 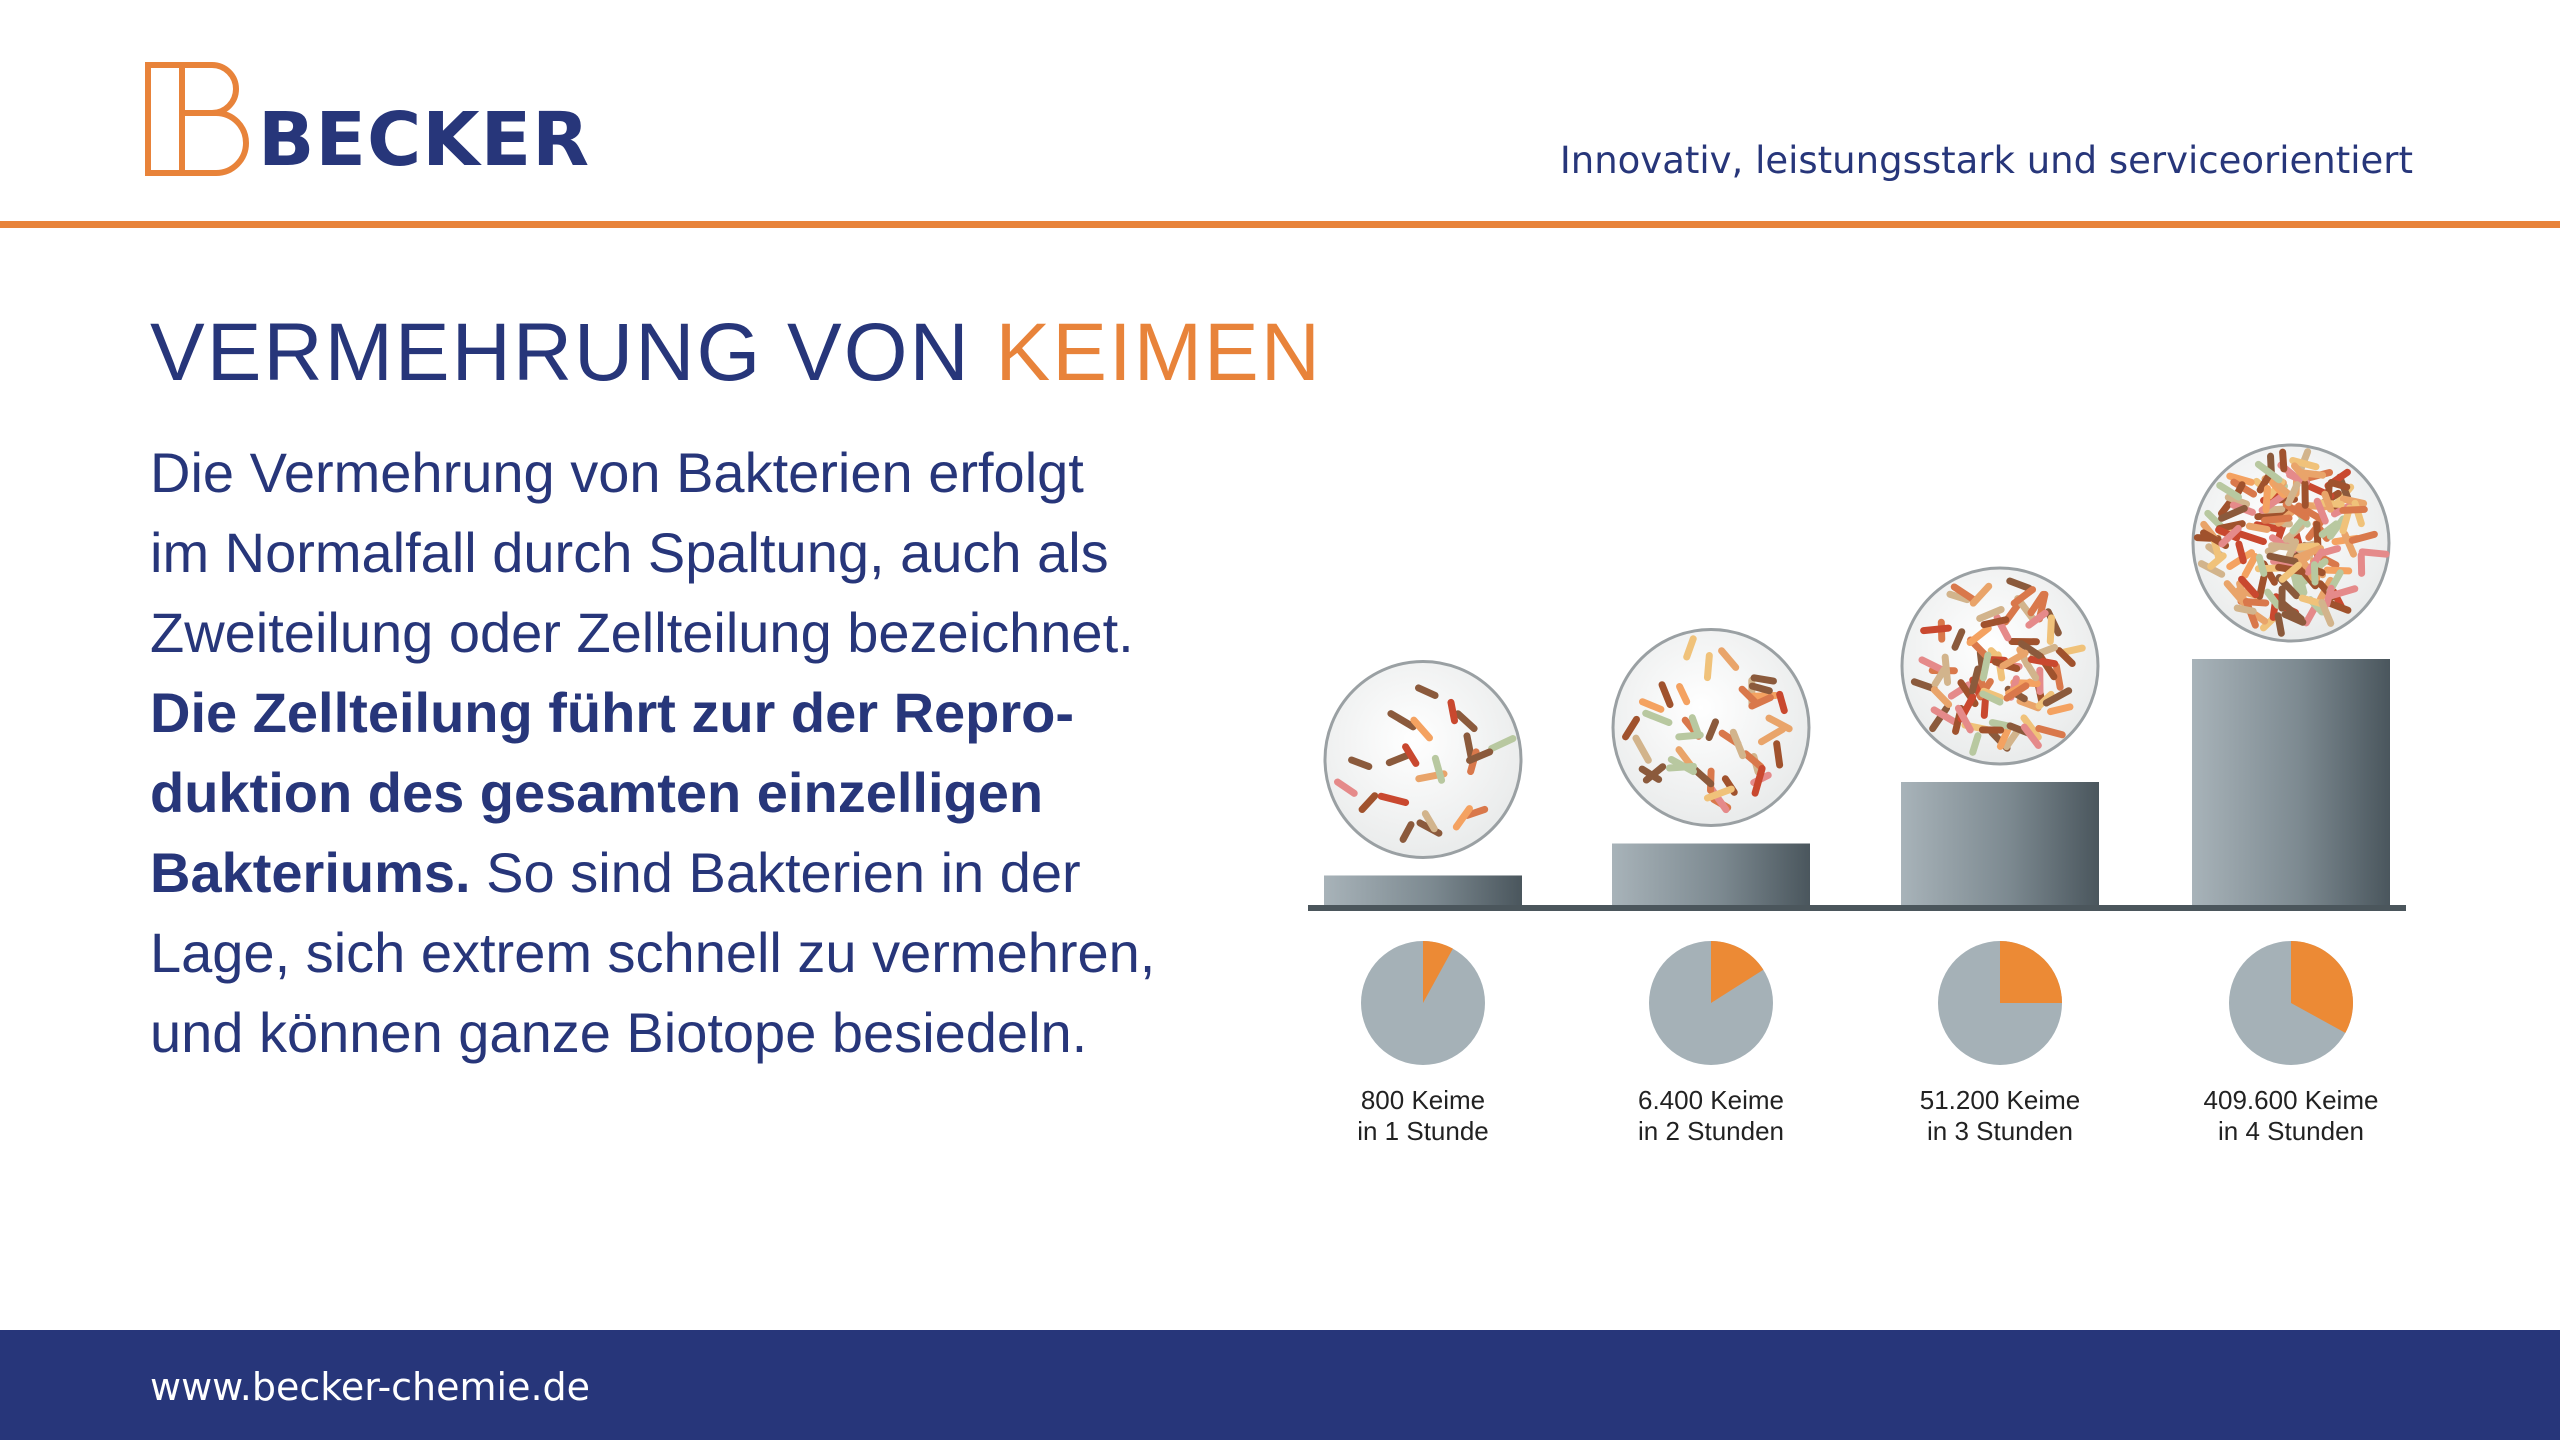 I want to click on stage-caption-count: 800 Keime, so click(x=1423, y=1100).